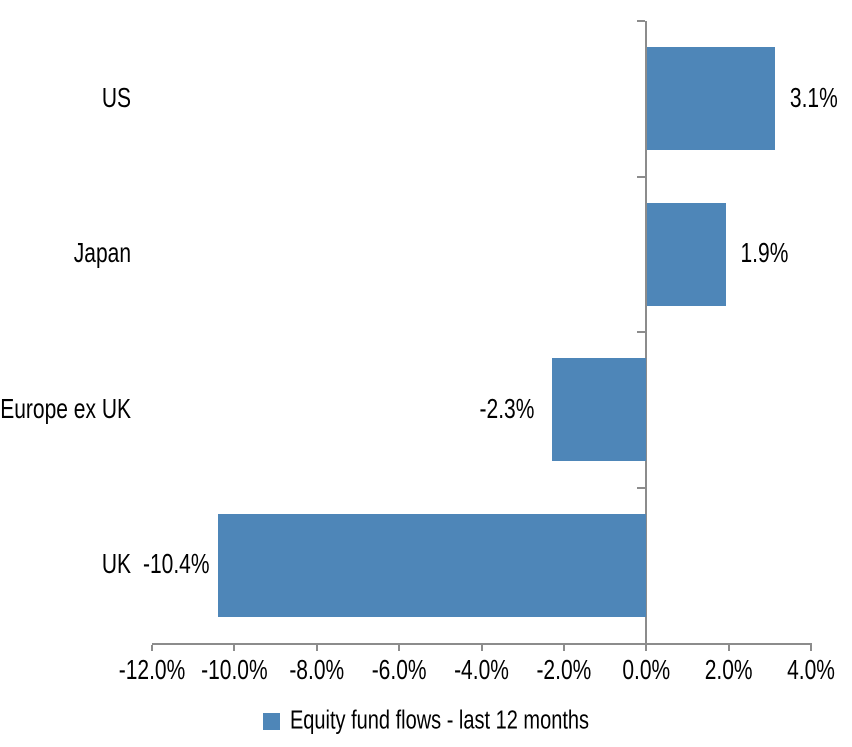 This screenshot has width=852, height=747. I want to click on bar-us, so click(711, 99).